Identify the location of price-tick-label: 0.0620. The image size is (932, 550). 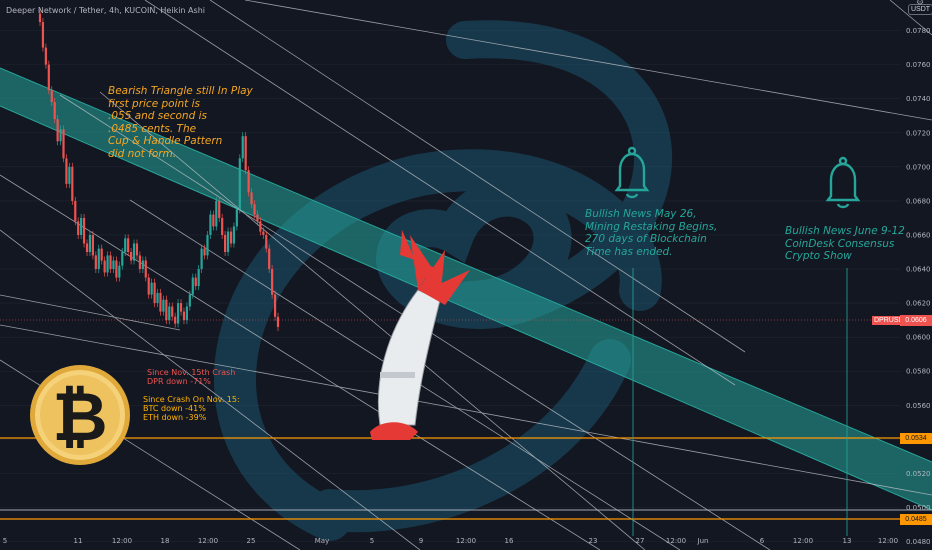
(918, 304).